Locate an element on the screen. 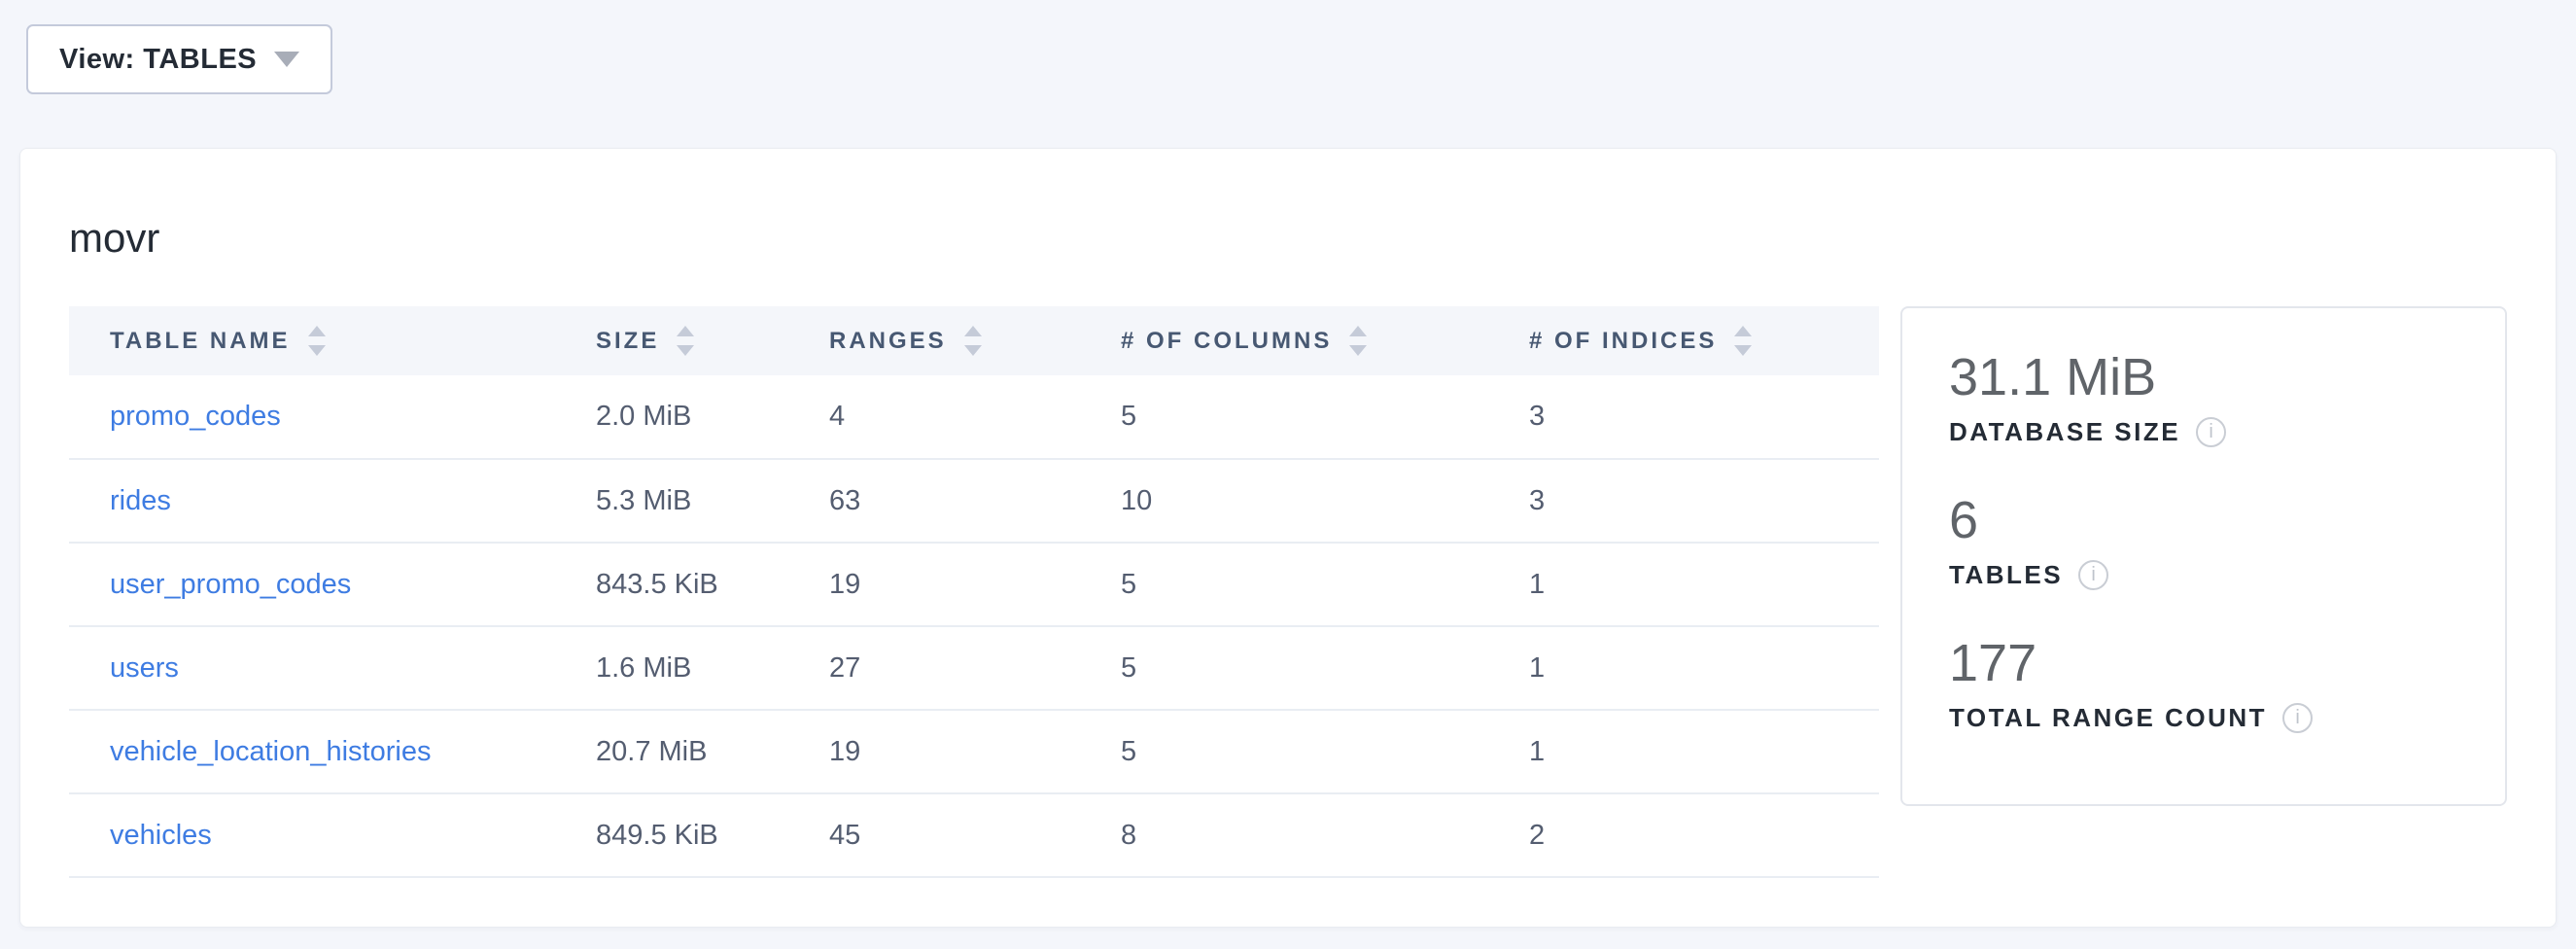  cell-size: 20.7 MiB is located at coordinates (671, 752).